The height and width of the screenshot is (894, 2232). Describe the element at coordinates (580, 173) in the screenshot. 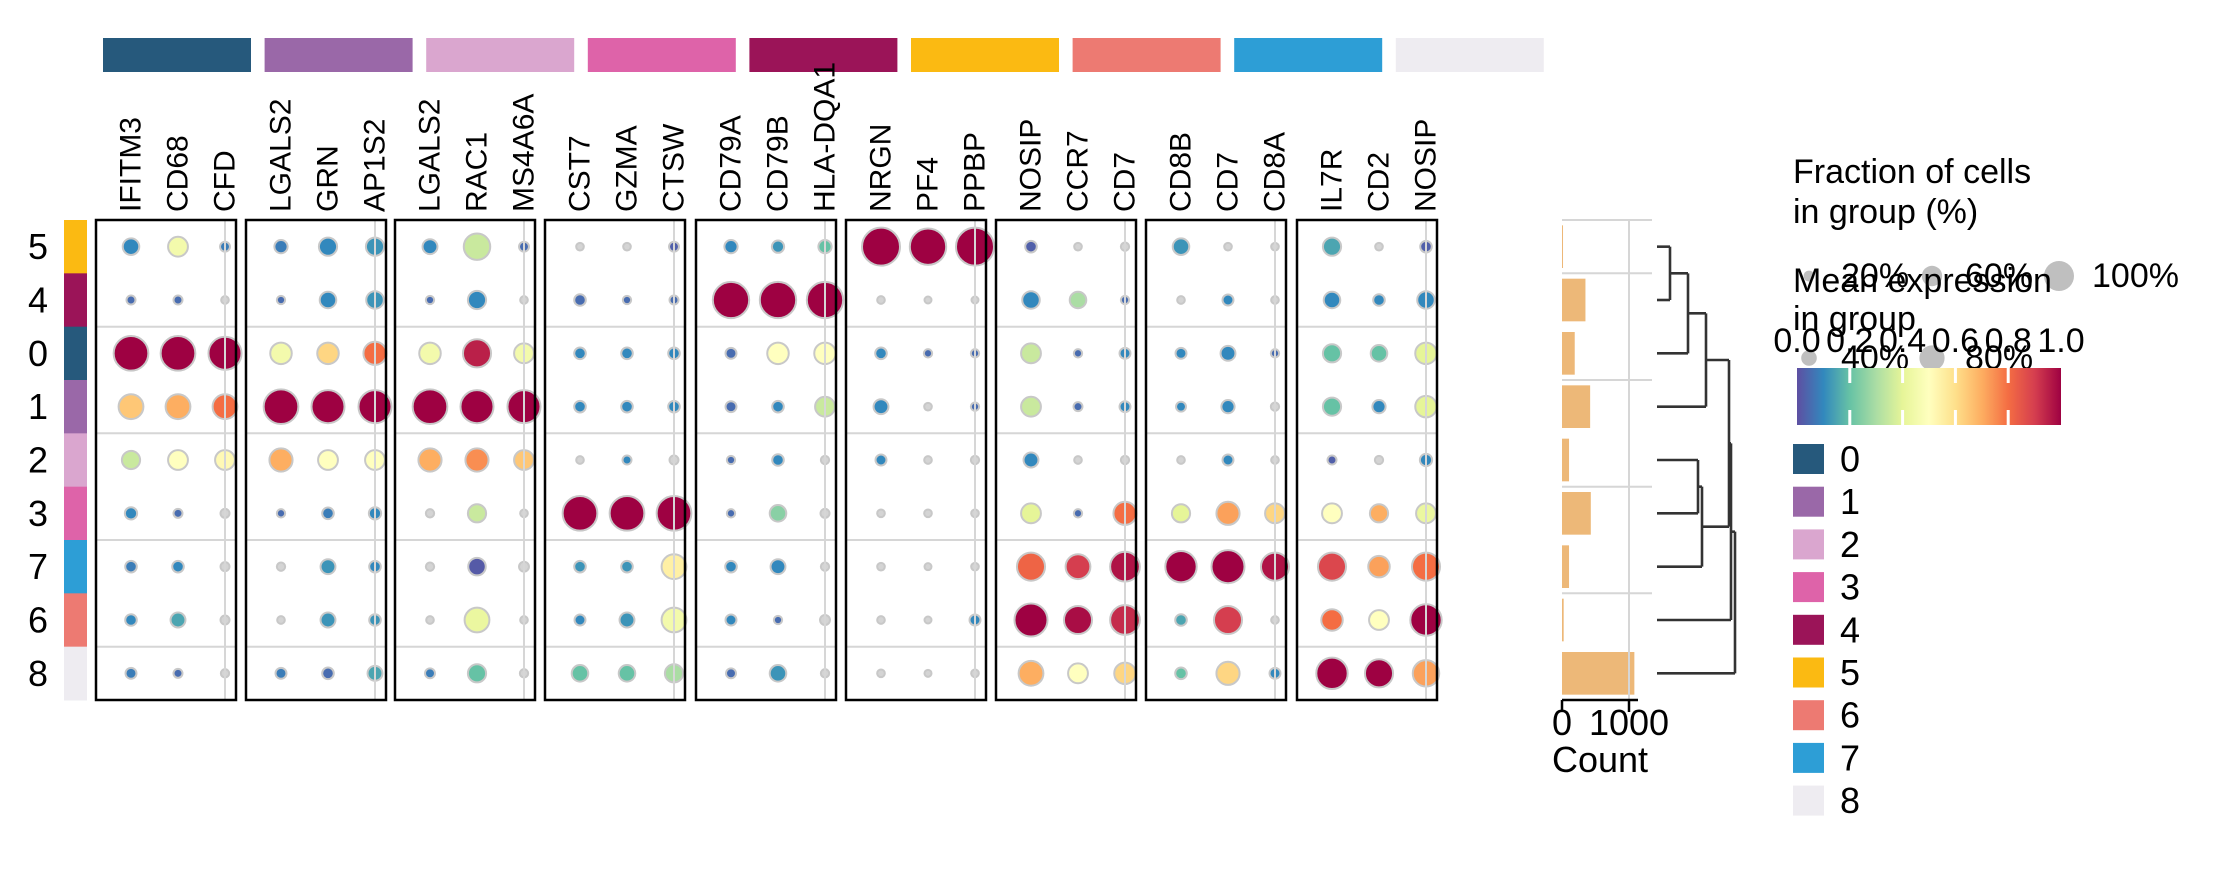

I see `gene-label: CST7` at that location.